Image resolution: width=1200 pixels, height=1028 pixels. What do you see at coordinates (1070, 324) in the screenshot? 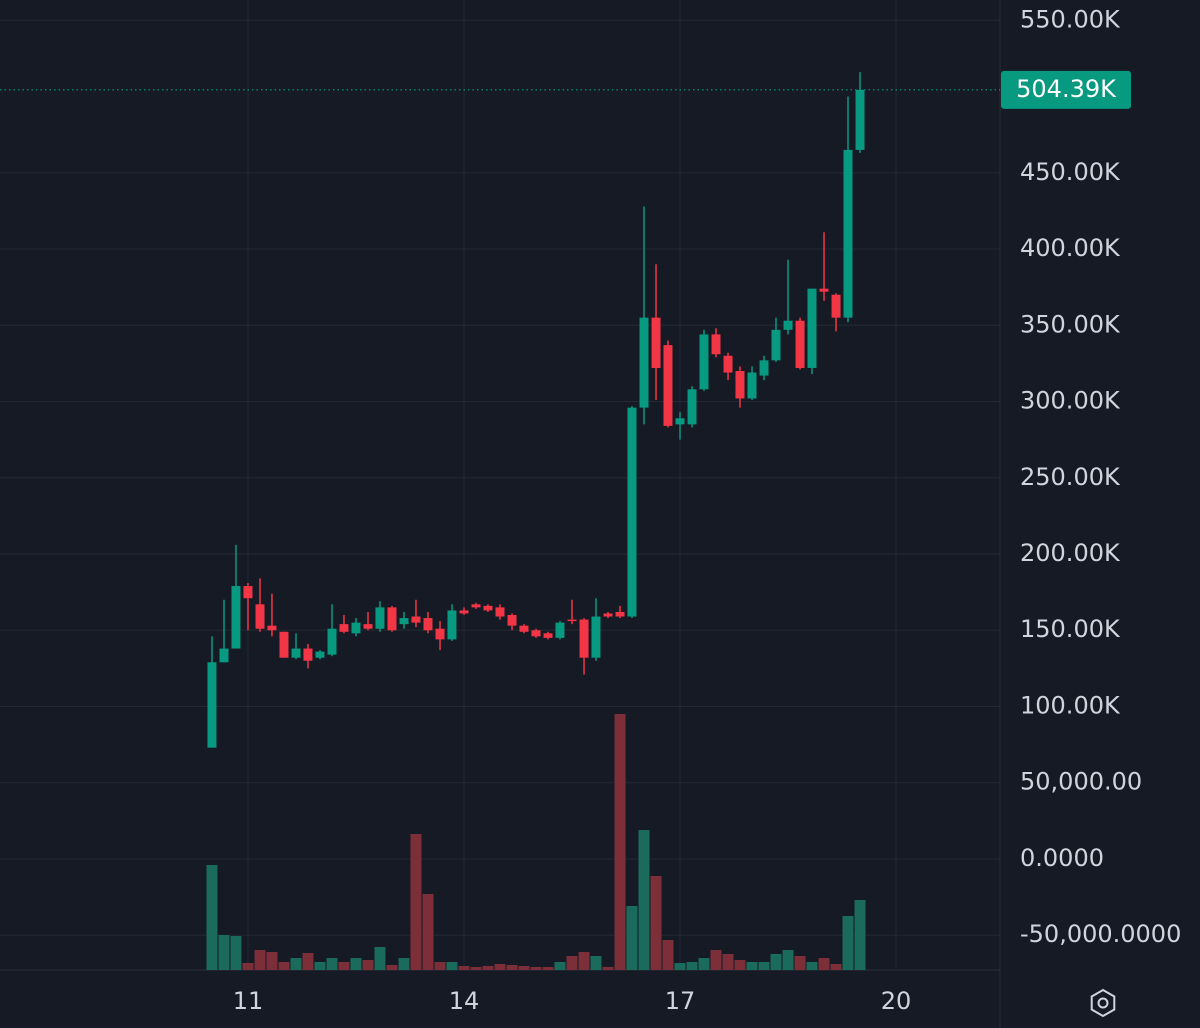
I see `y-tick-label: 350.00K` at bounding box center [1070, 324].